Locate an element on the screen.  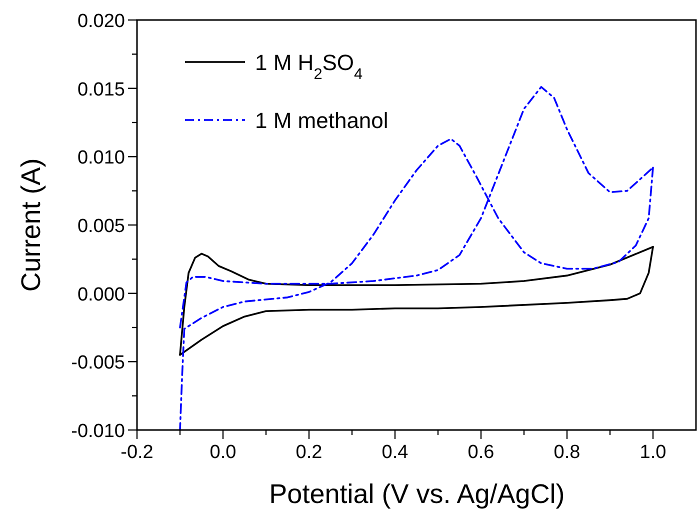
y-axis-title: Current (A) is located at coordinates (31, 225).